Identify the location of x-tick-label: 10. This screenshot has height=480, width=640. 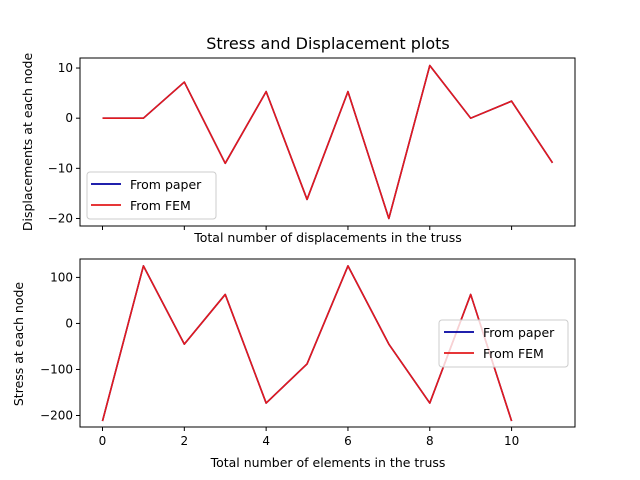
(511, 441).